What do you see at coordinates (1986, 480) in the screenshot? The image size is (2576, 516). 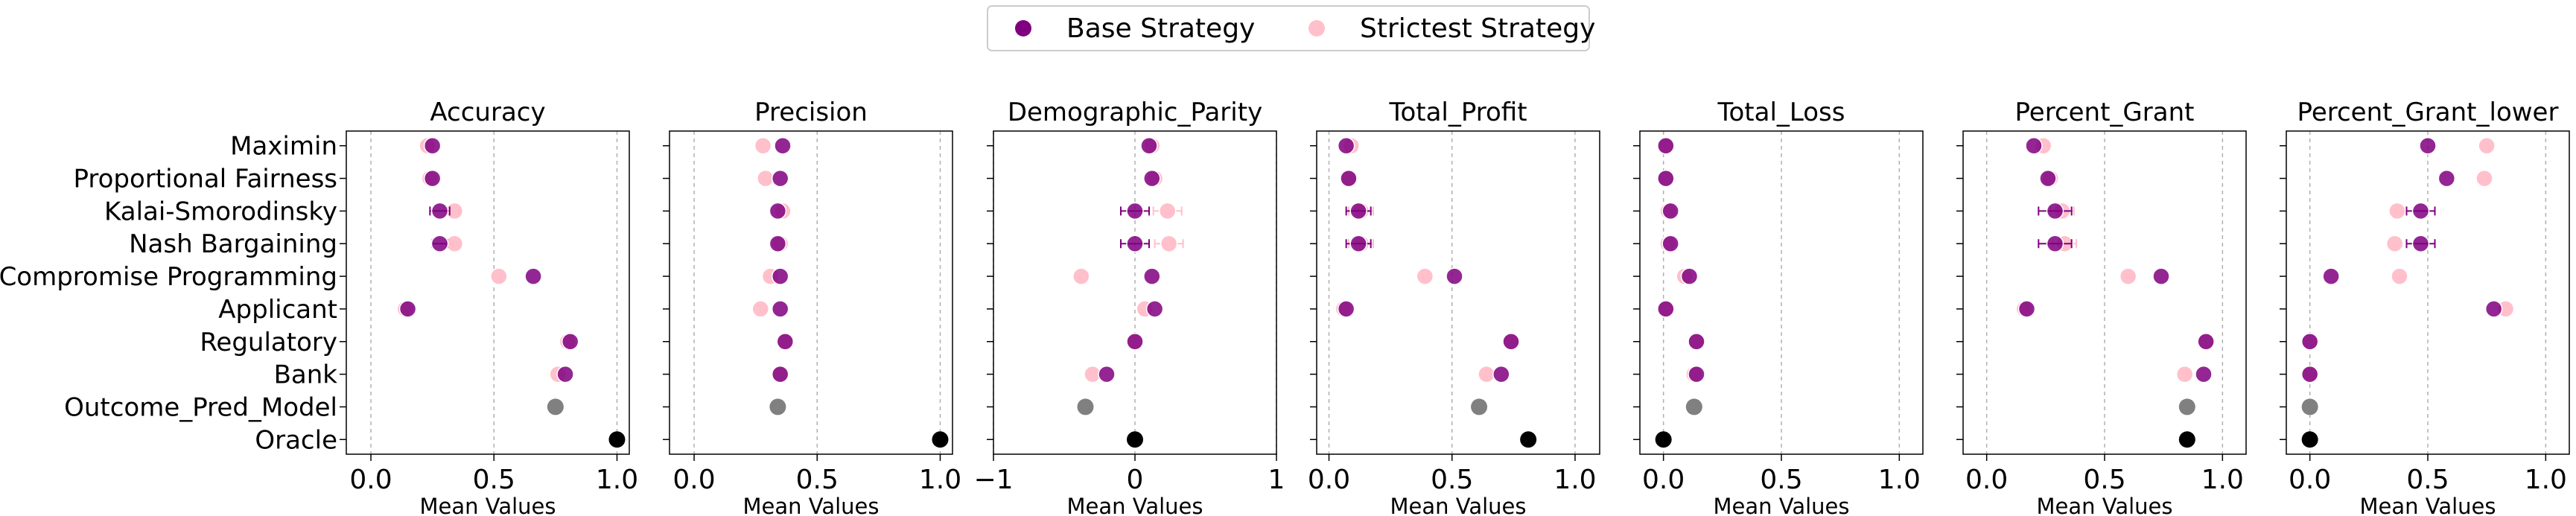 I see `x-tick-label-percent-grant-0: 0.0` at bounding box center [1986, 480].